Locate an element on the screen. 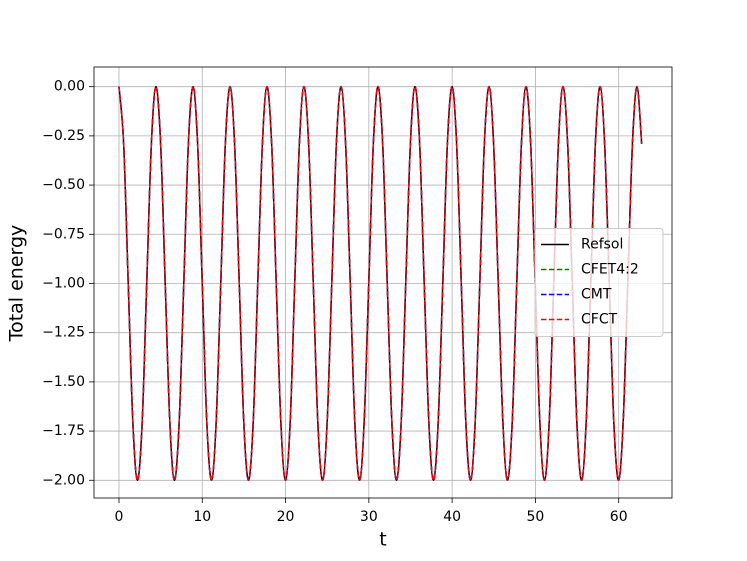 This screenshot has width=747, height=561. y-tick-label: −1.25 is located at coordinates (63, 333).